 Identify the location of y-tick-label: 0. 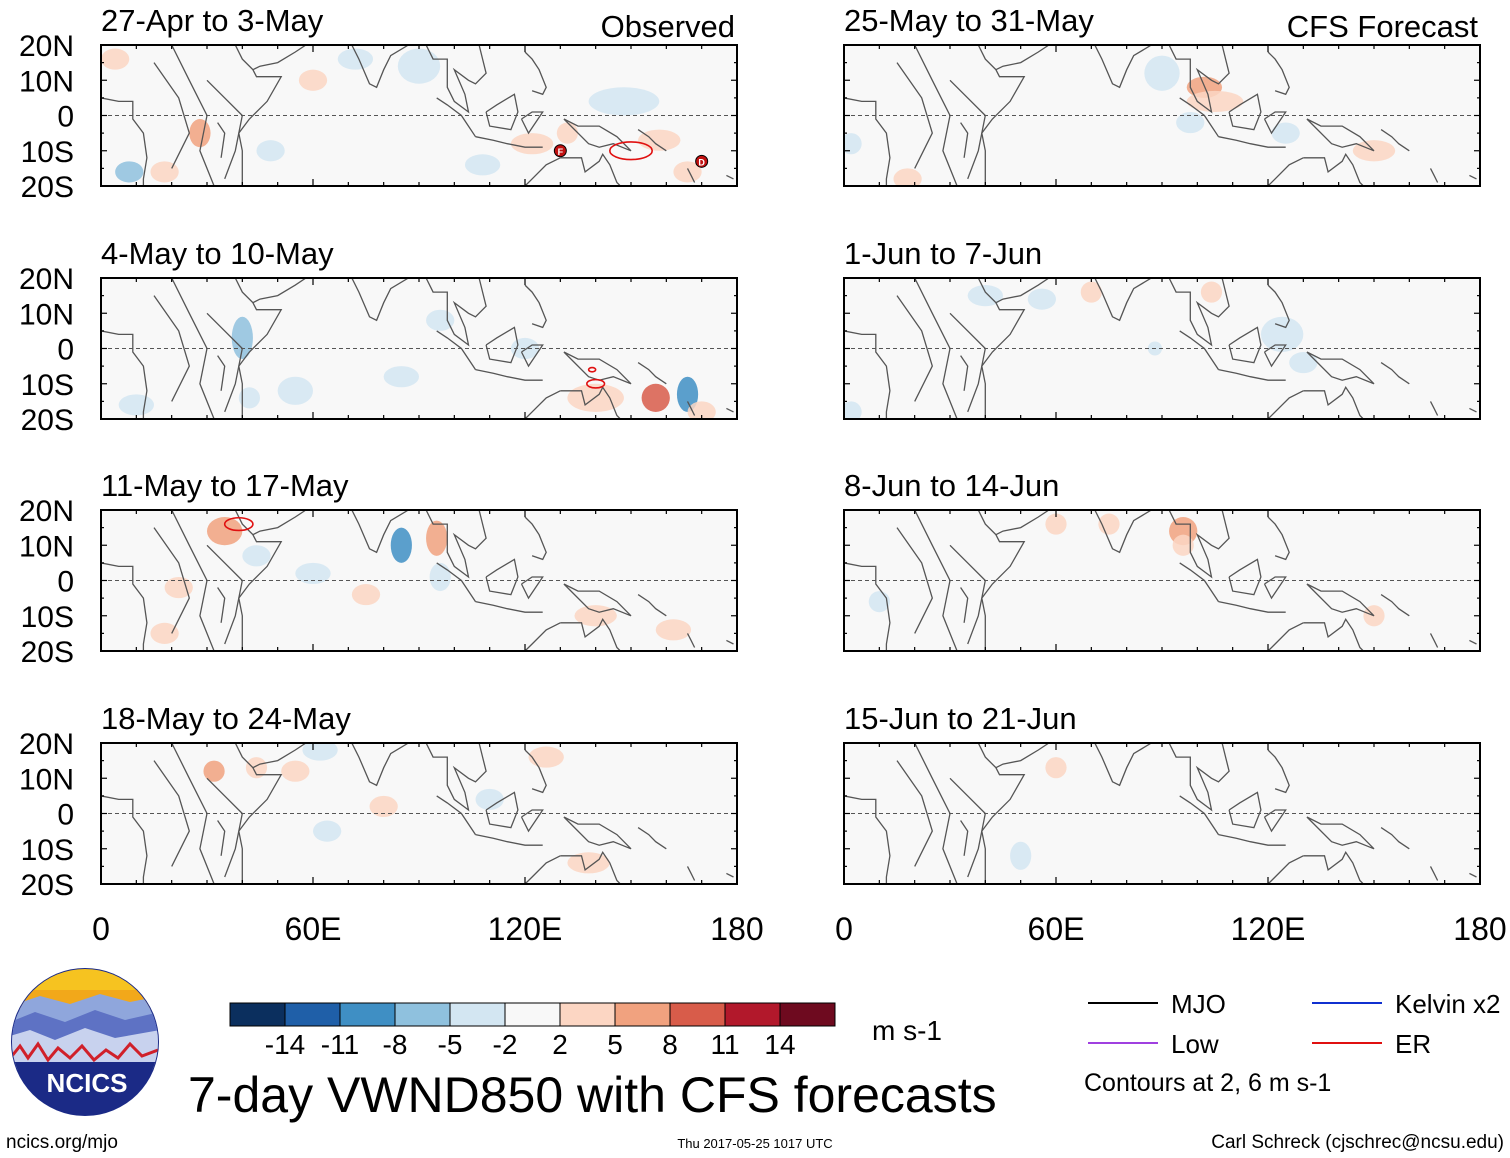
(65, 117).